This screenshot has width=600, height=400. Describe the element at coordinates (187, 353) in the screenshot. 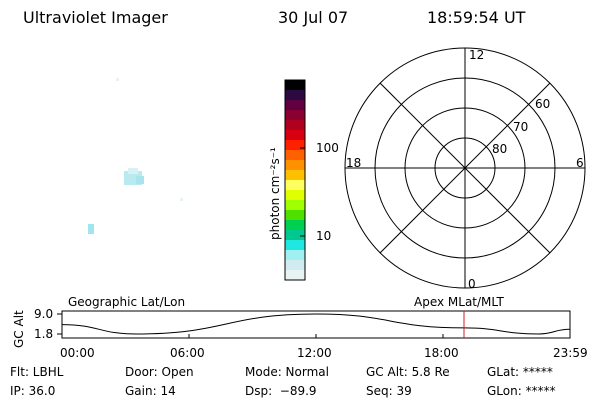

I see `x-tick-label: 06:00` at that location.